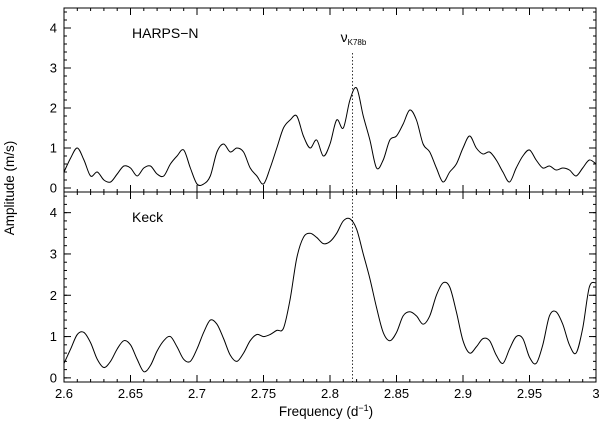 The image size is (600, 426). Describe the element at coordinates (9, 188) in the screenshot. I see `y-axis-title: Amplitude (m/s)` at that location.